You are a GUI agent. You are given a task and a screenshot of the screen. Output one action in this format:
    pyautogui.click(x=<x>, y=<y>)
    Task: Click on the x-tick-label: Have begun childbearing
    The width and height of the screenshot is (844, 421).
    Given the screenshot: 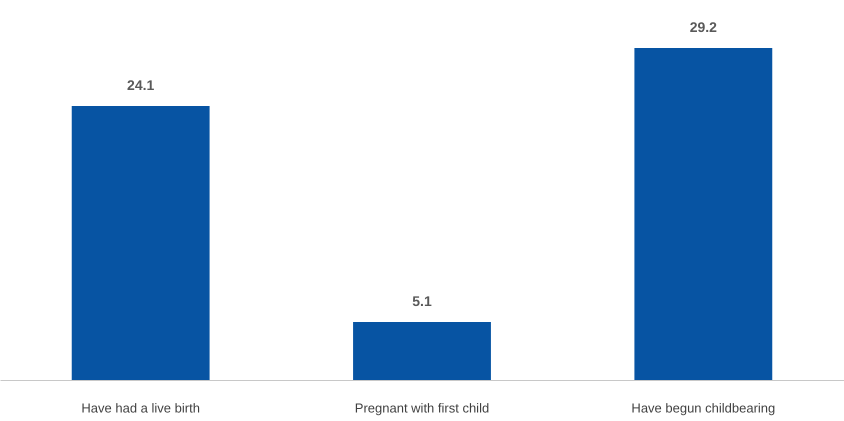 What is the action you would take?
    pyautogui.click(x=703, y=408)
    